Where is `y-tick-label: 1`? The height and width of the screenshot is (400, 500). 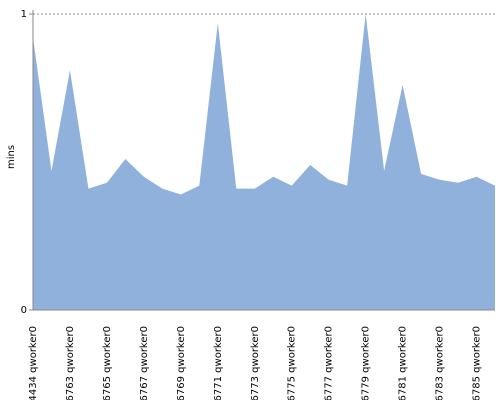 y-tick-label: 1 is located at coordinates (24, 14).